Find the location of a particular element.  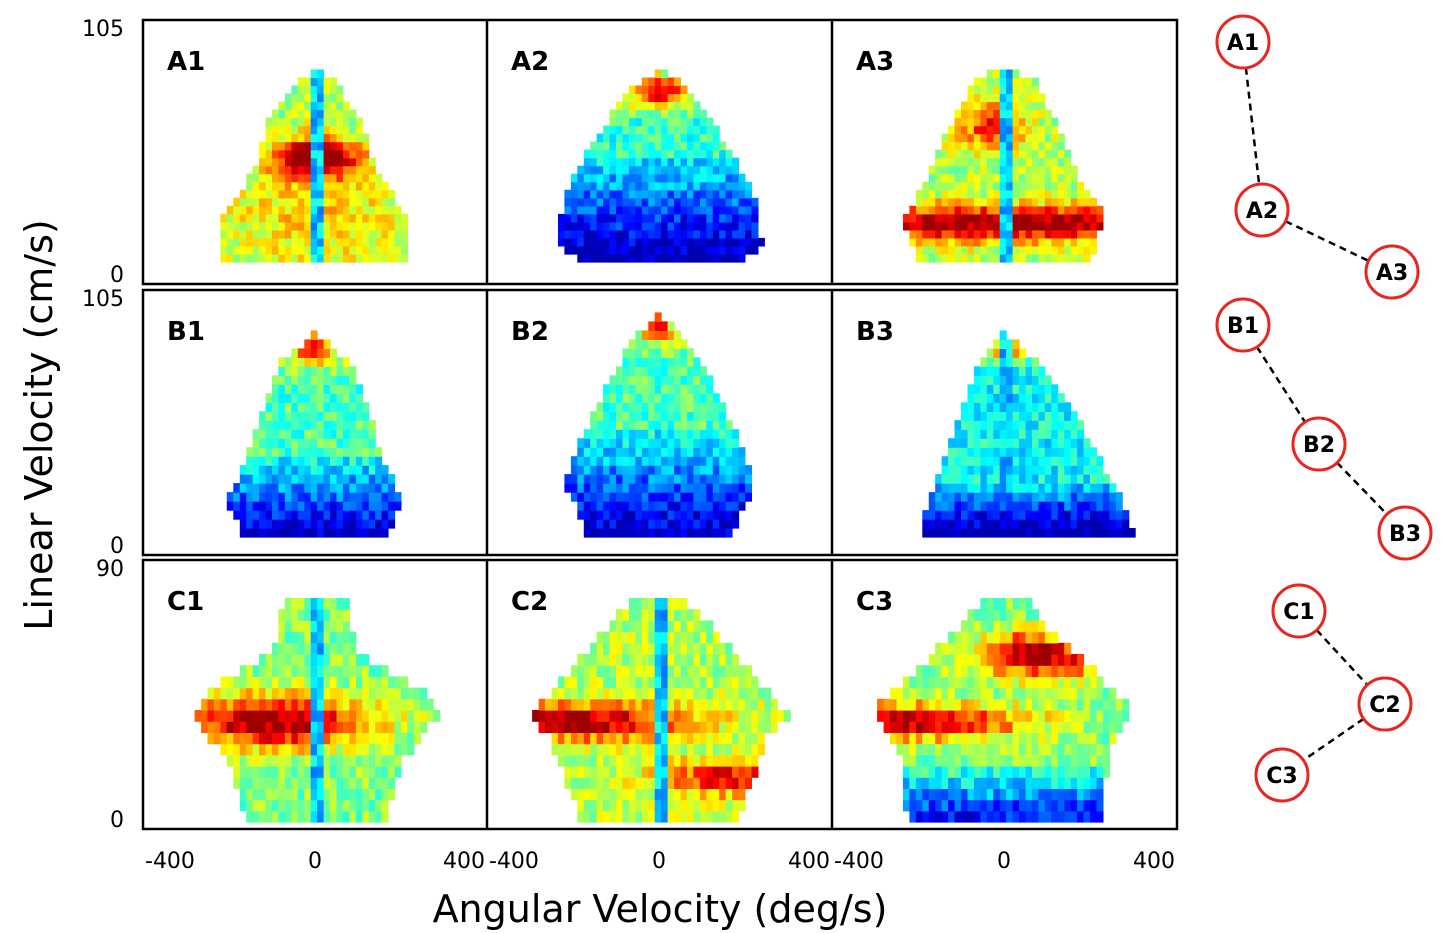

x-tick-label: 400 is located at coordinates (1154, 861).